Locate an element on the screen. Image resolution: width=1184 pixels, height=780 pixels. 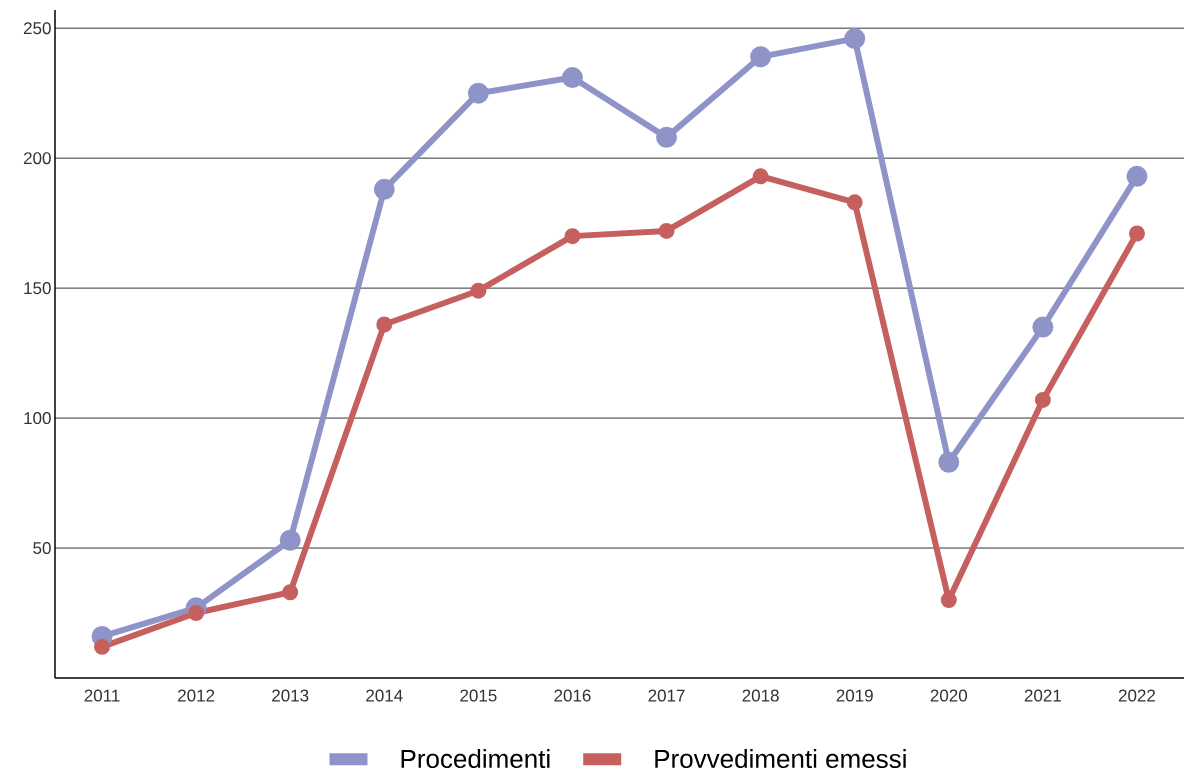
x-tick-label: 2015 is located at coordinates (478, 695).